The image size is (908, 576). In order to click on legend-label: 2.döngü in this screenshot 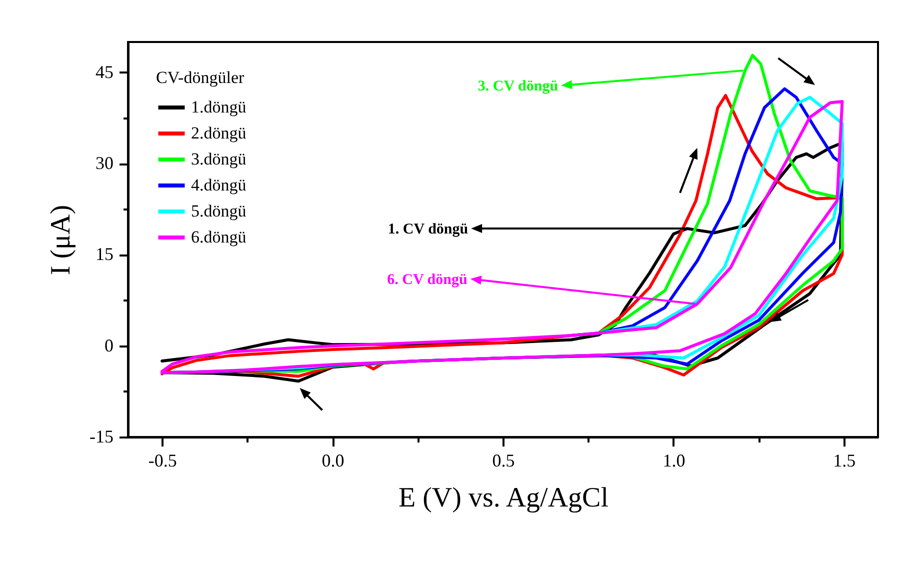, I will do `click(219, 133)`.